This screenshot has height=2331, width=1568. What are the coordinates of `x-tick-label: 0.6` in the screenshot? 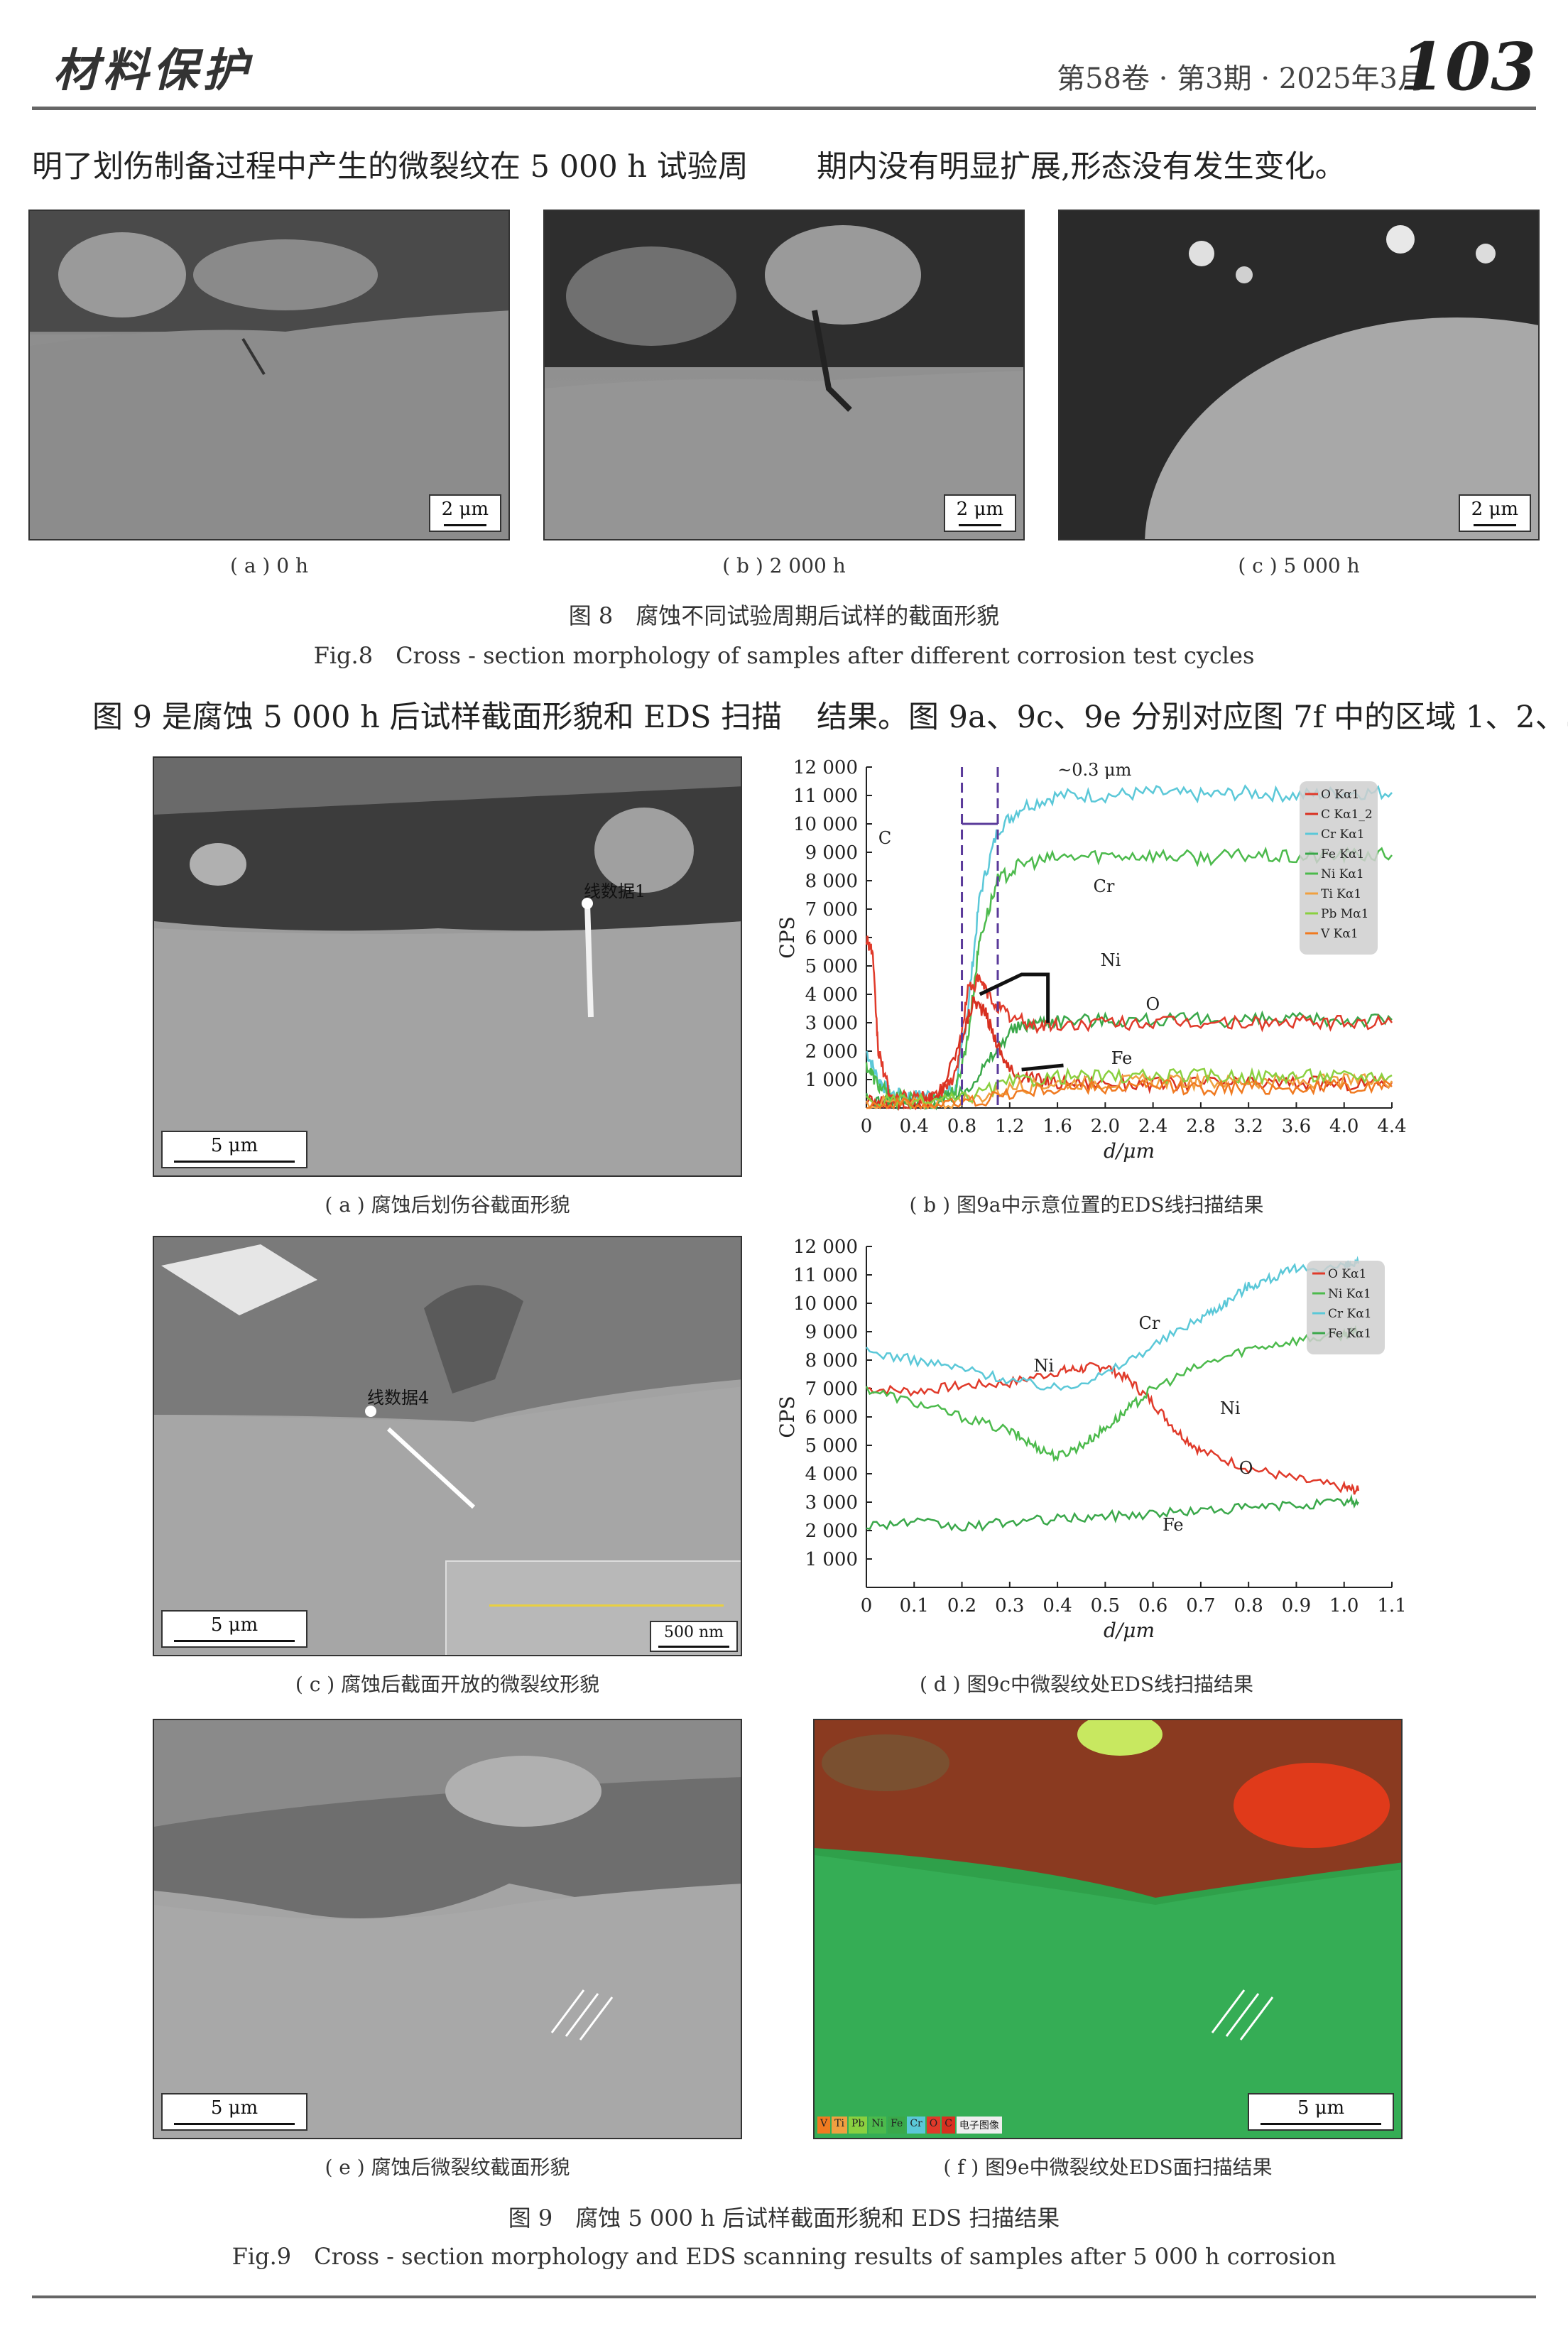 It's located at (1152, 1606).